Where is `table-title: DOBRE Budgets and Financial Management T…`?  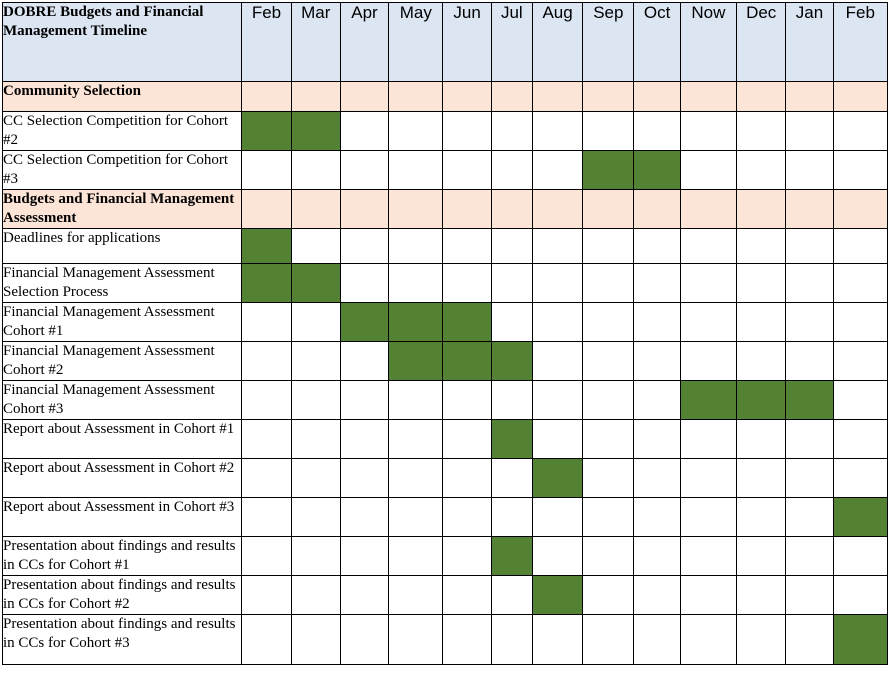 table-title: DOBRE Budgets and Financial Management T… is located at coordinates (122, 42).